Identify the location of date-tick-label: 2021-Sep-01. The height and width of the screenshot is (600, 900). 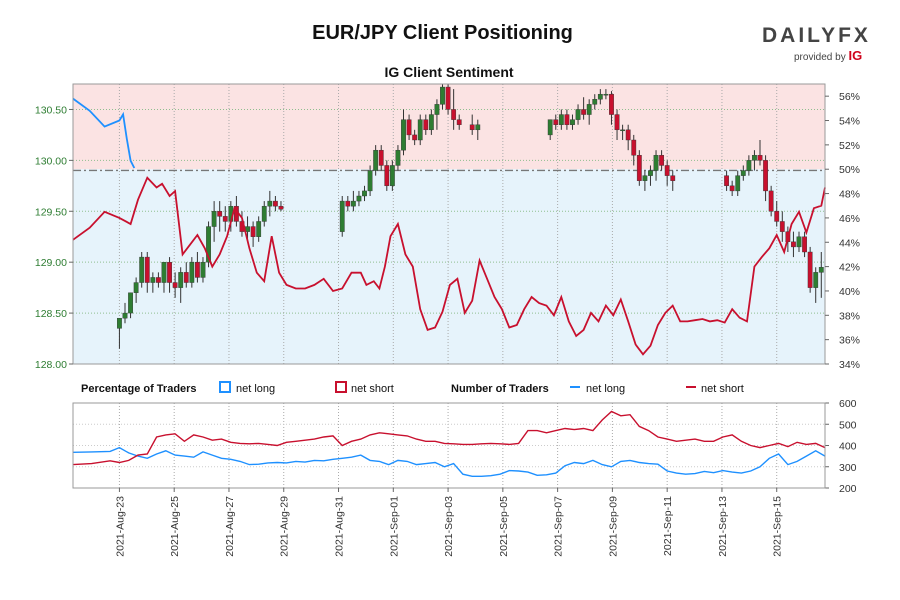
(394, 526).